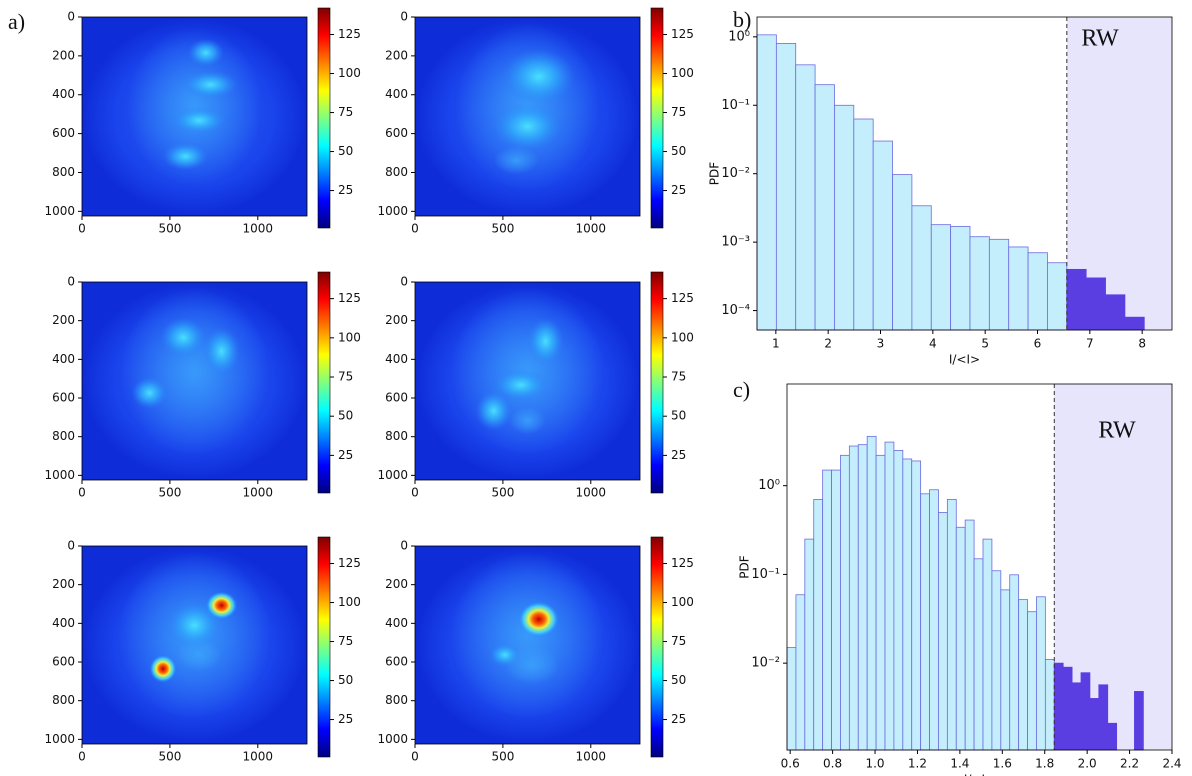 This screenshot has width=1192, height=776. I want to click on x-tick-label: 1.4, so click(959, 764).